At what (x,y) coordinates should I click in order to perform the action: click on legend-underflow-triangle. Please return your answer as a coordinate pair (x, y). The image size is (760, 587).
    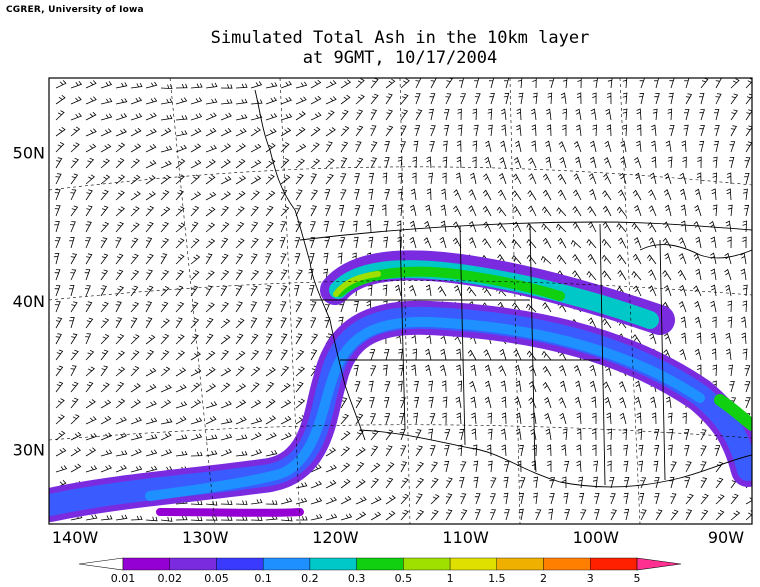
    Looking at the image, I should click on (101, 564).